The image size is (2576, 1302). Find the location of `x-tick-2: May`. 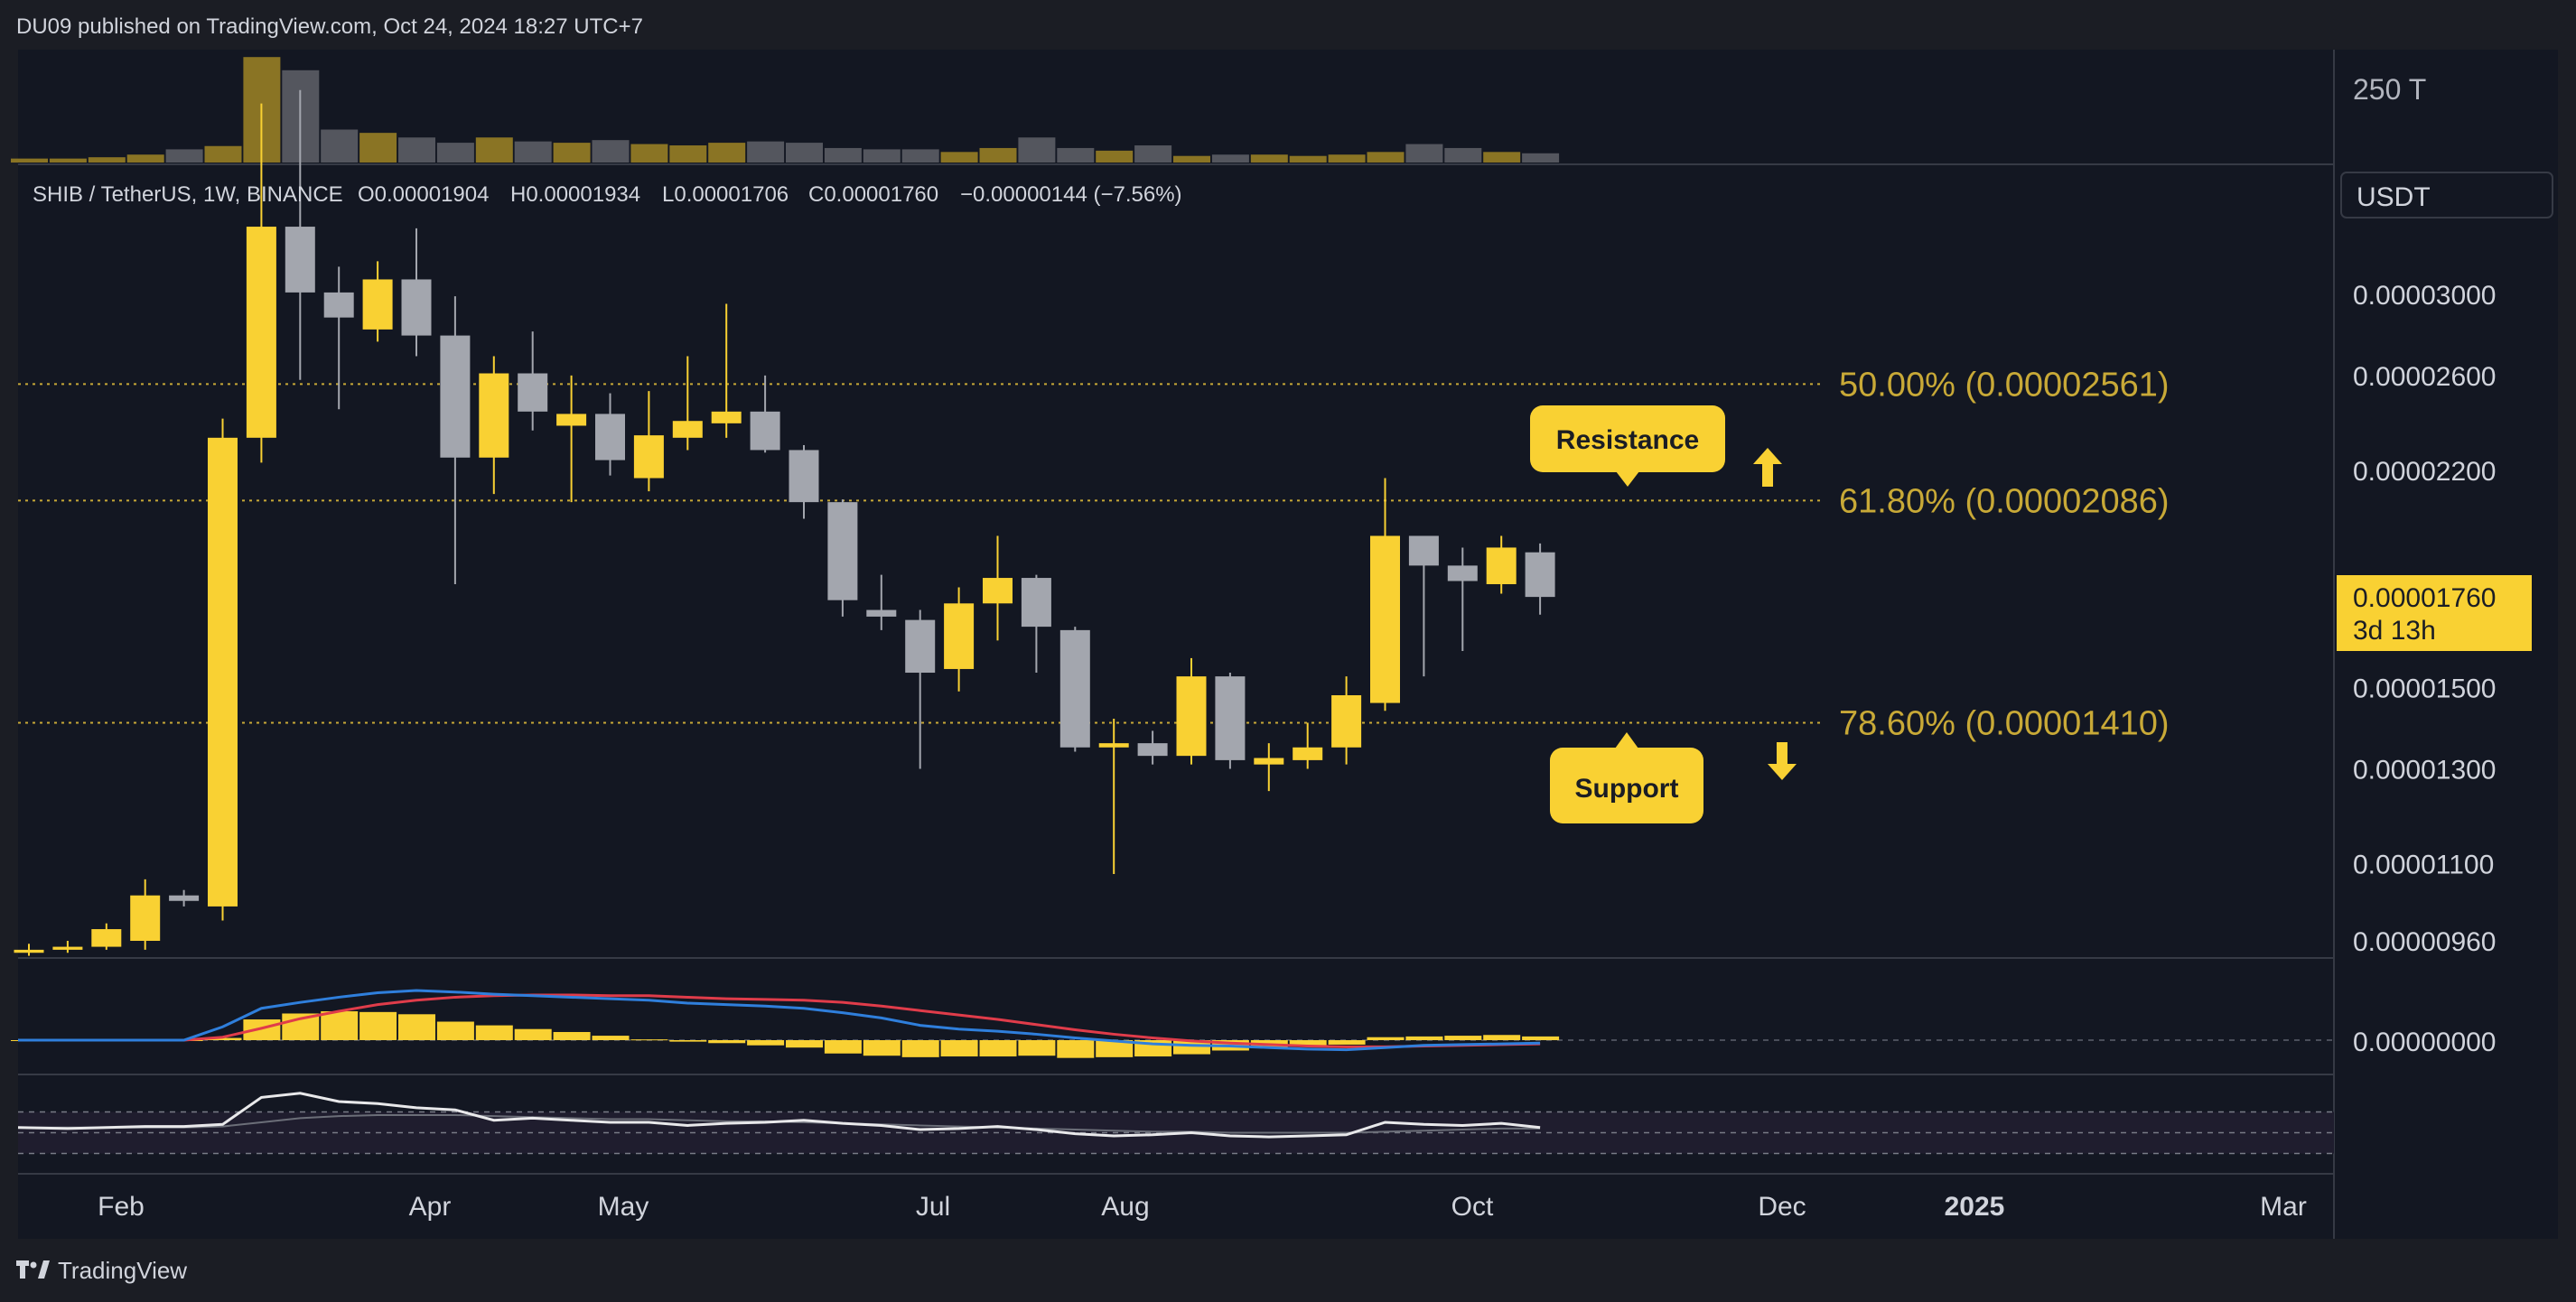

x-tick-2: May is located at coordinates (623, 1207).